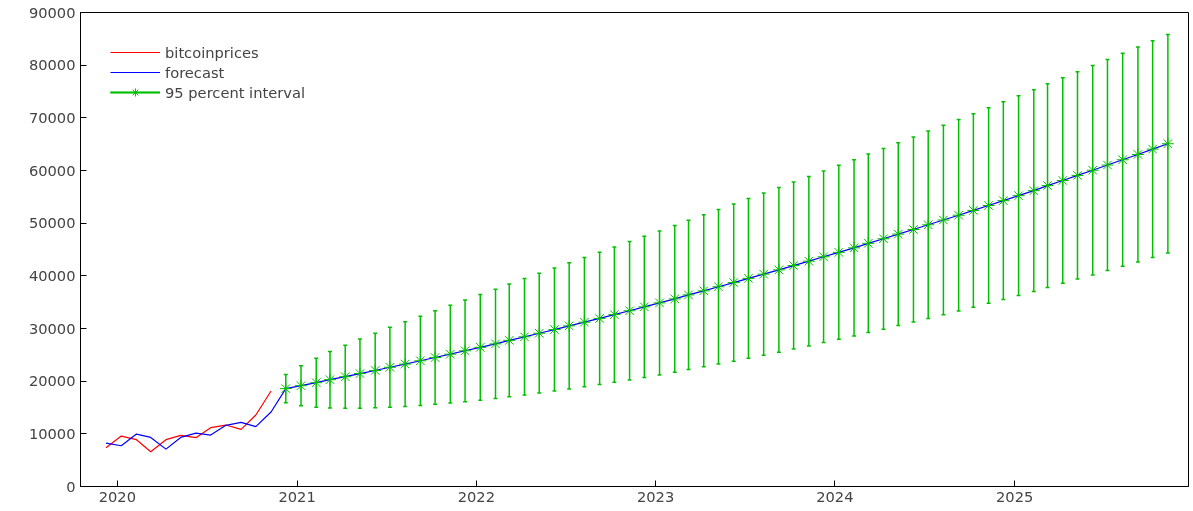 The image size is (1193, 511). Describe the element at coordinates (52, 275) in the screenshot. I see `y-tick-label: 40000` at that location.